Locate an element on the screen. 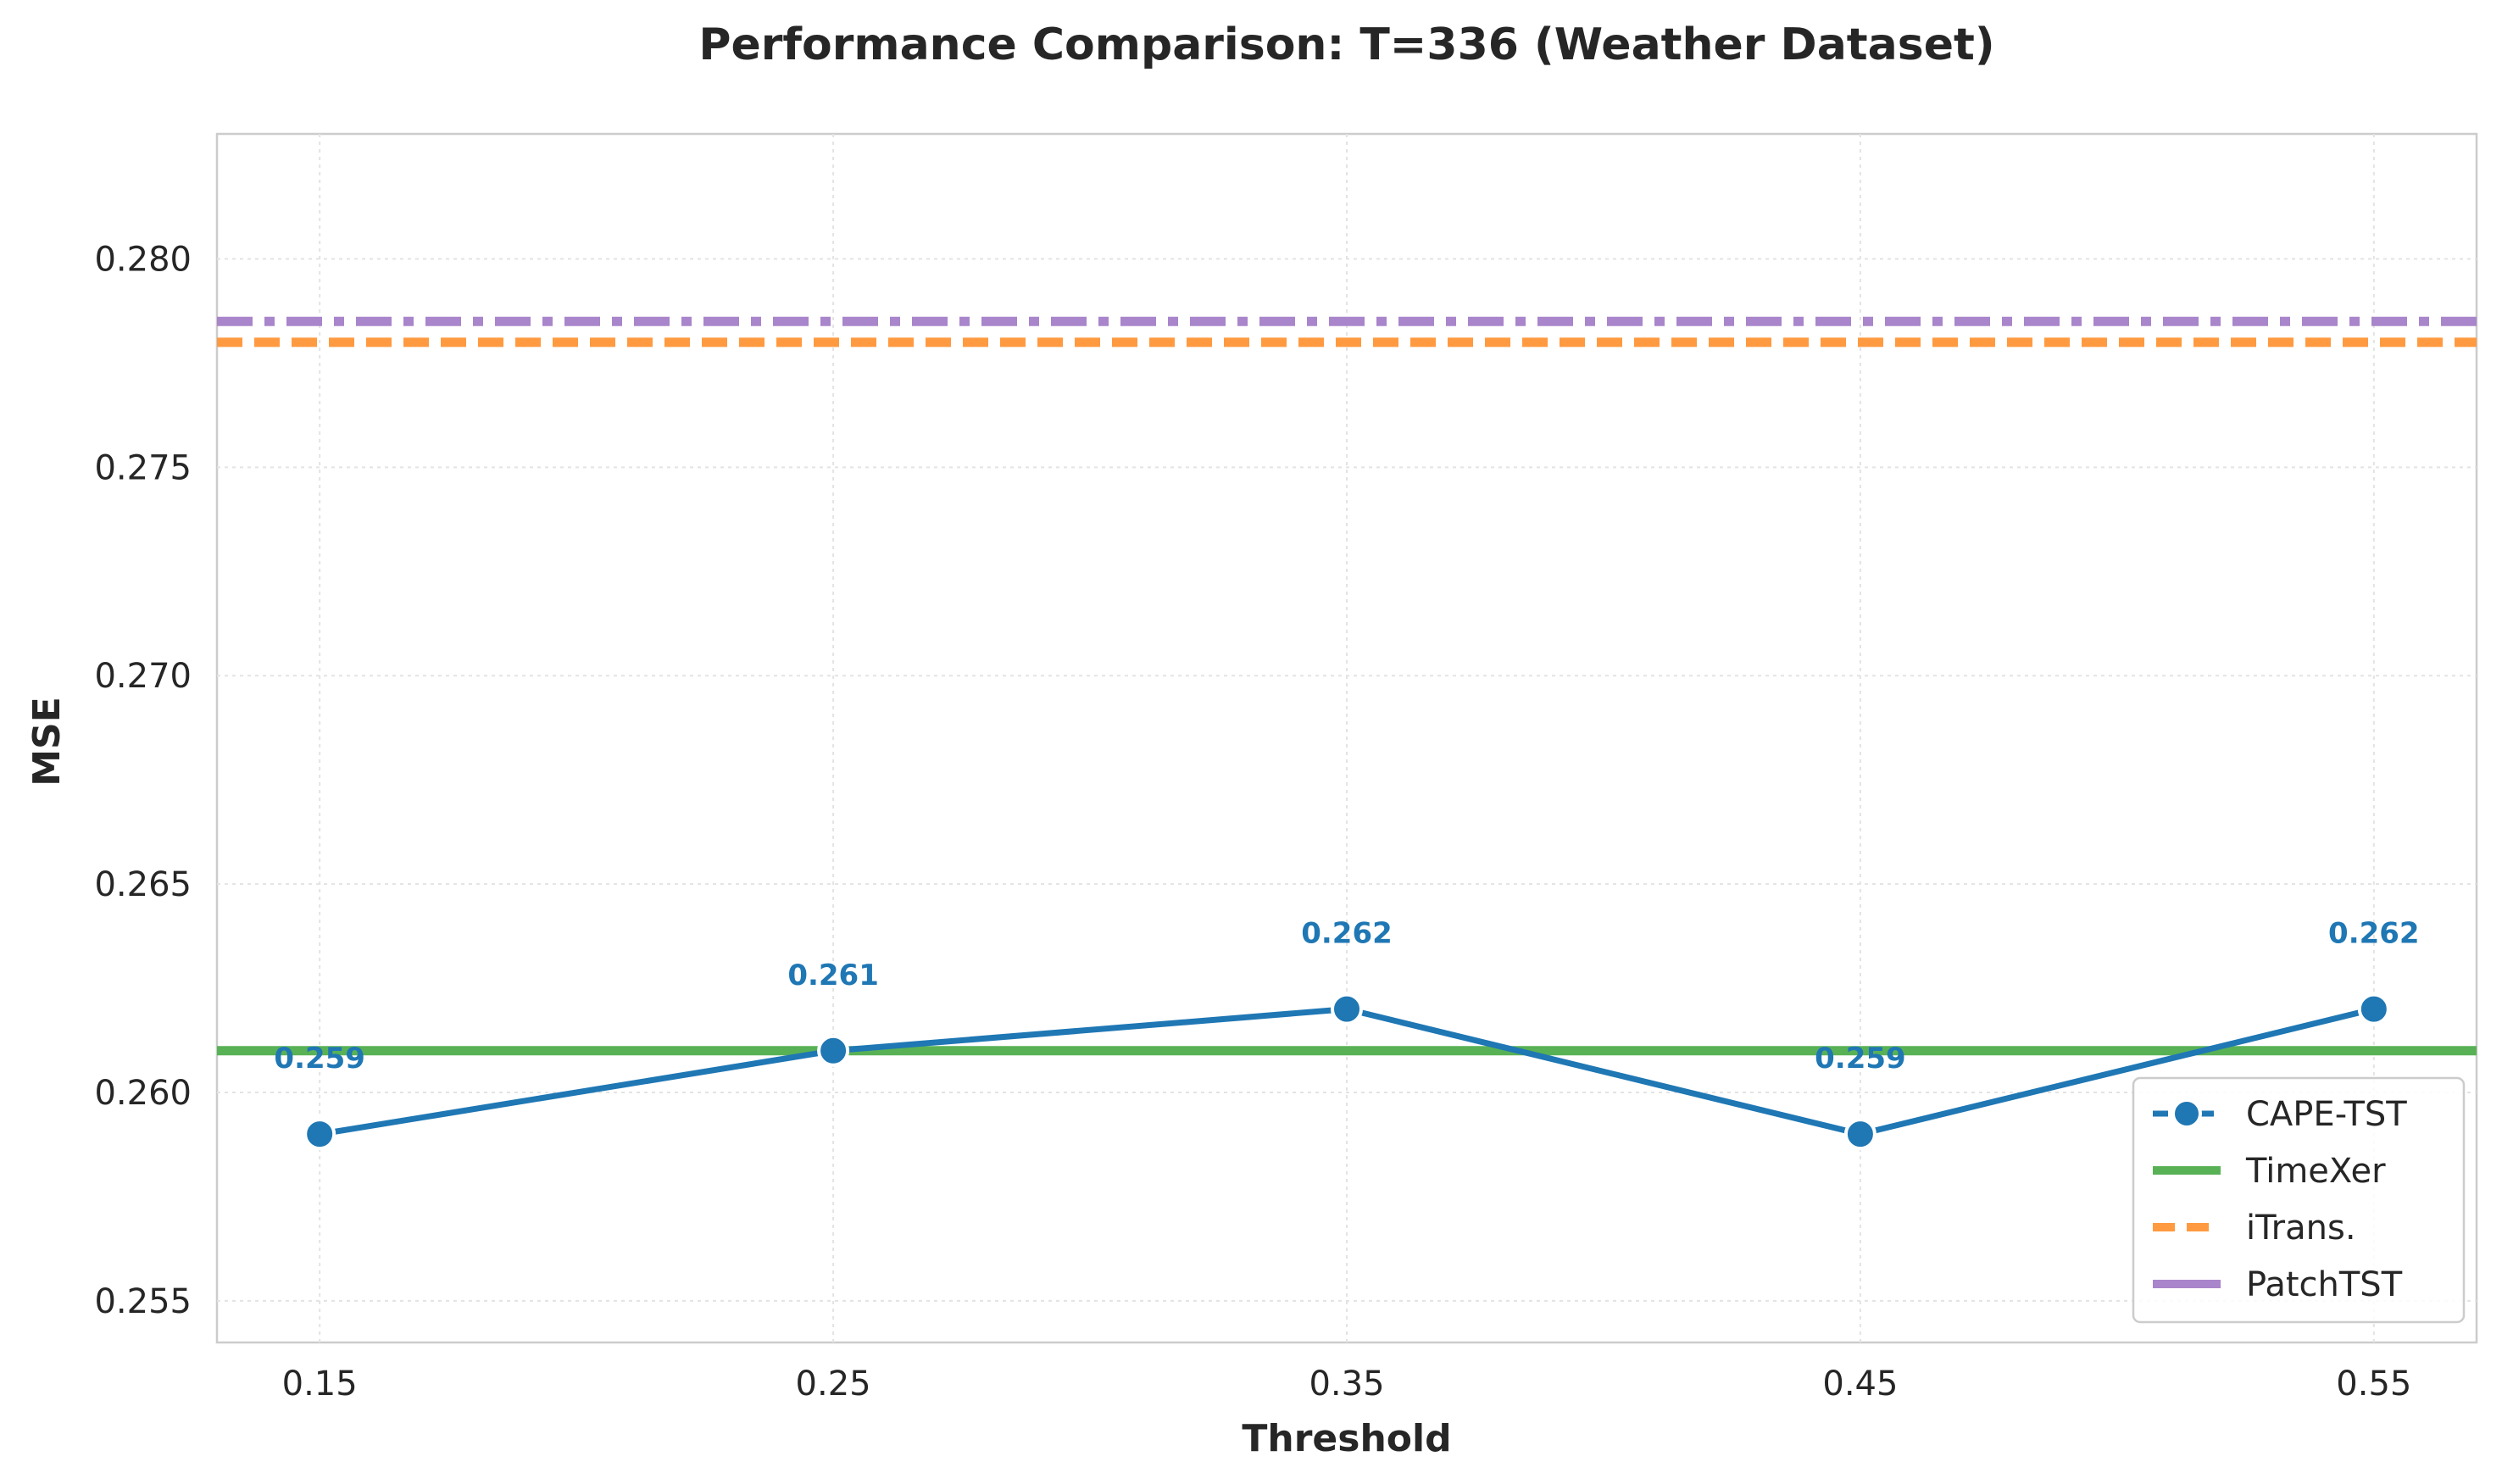  y-axis-label: MSE is located at coordinates (47, 742).